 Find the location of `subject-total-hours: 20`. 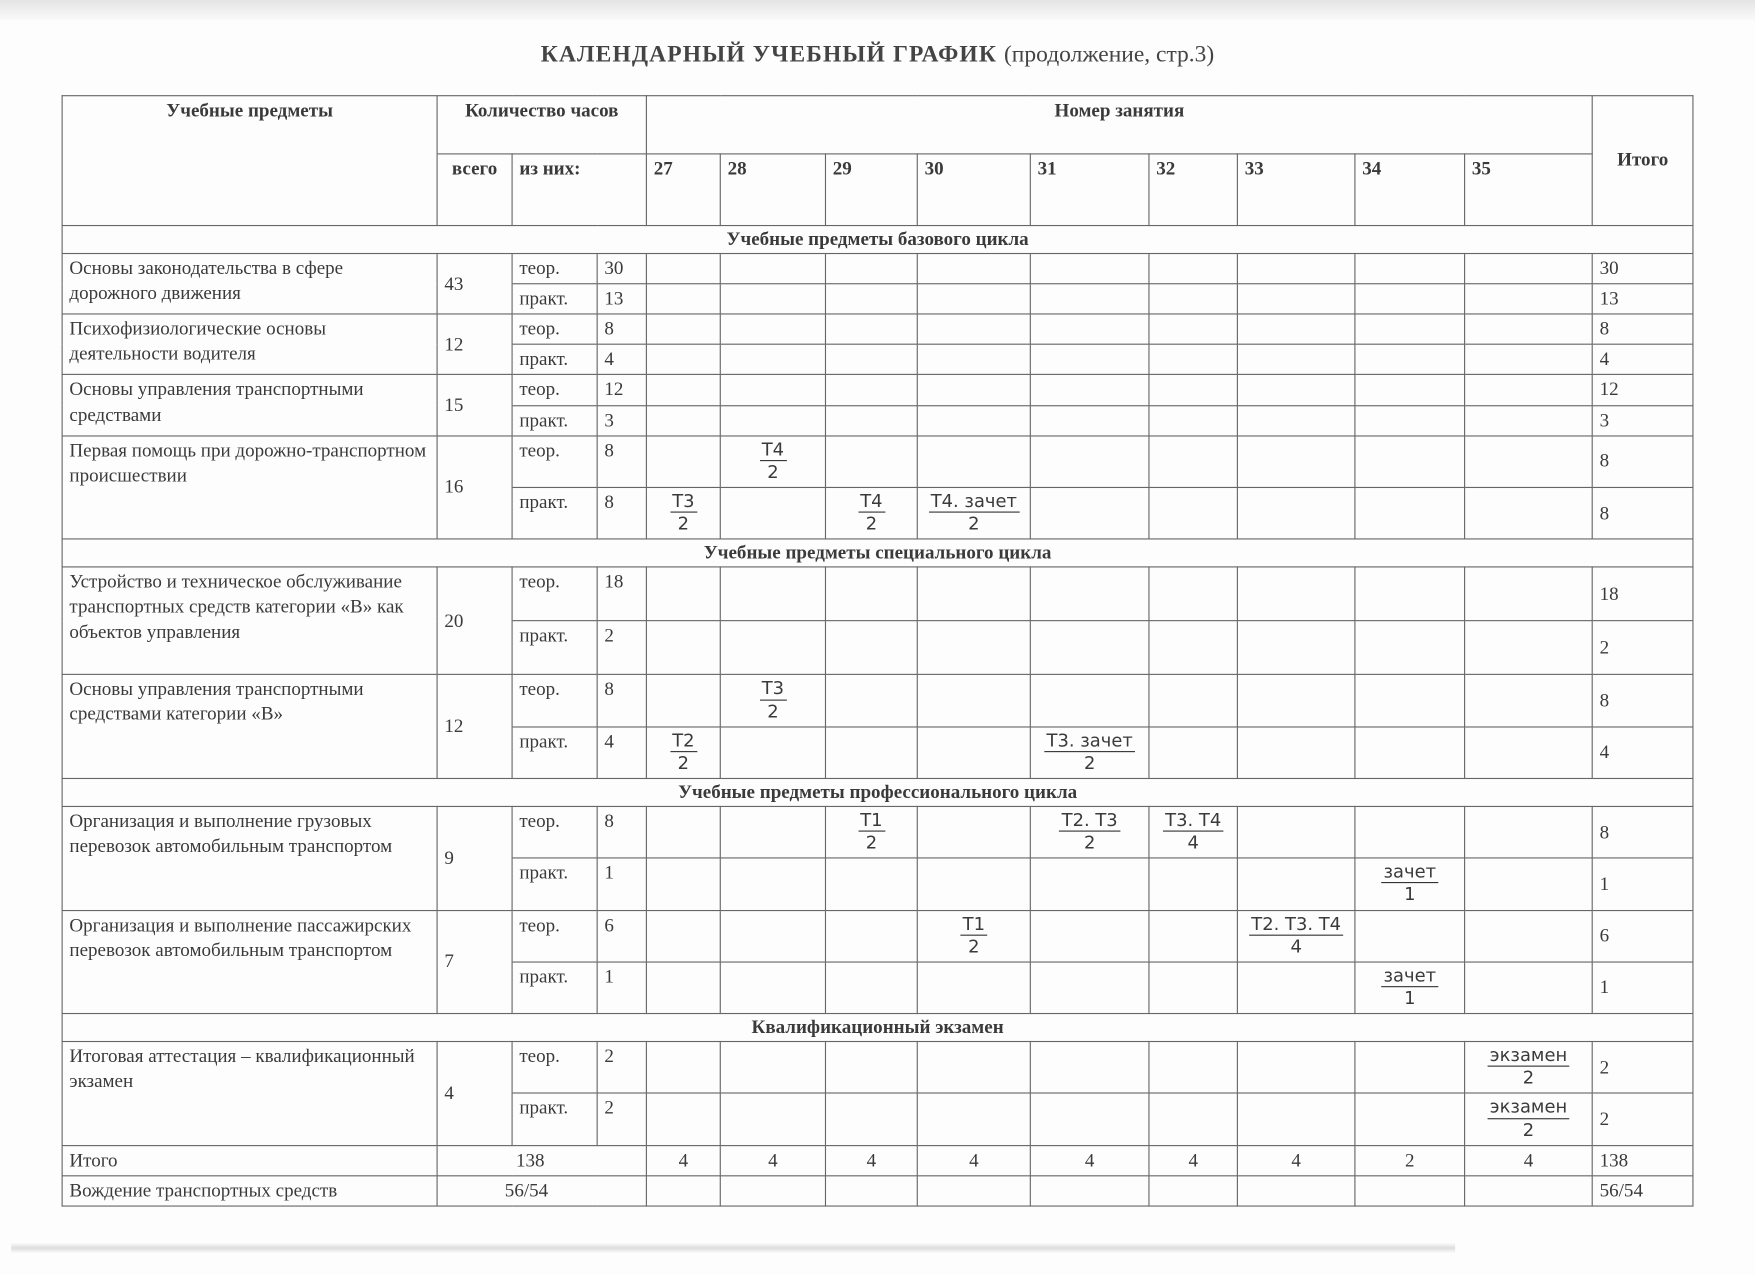

subject-total-hours: 20 is located at coordinates (474, 621).